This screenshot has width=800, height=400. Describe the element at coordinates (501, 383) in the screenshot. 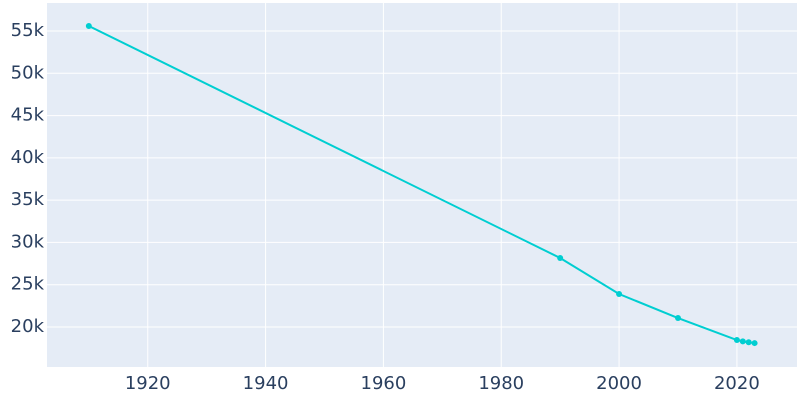

I see `x-tick-label: 1980` at that location.